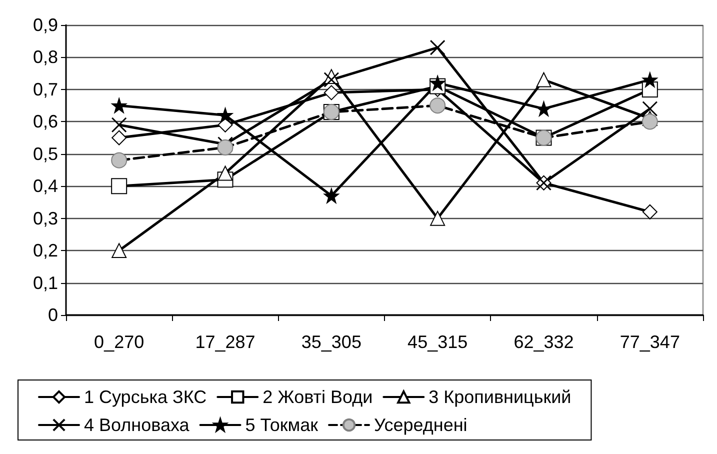  Describe the element at coordinates (45, 57) in the screenshot. I see `y-tick-label: 0,8` at that location.